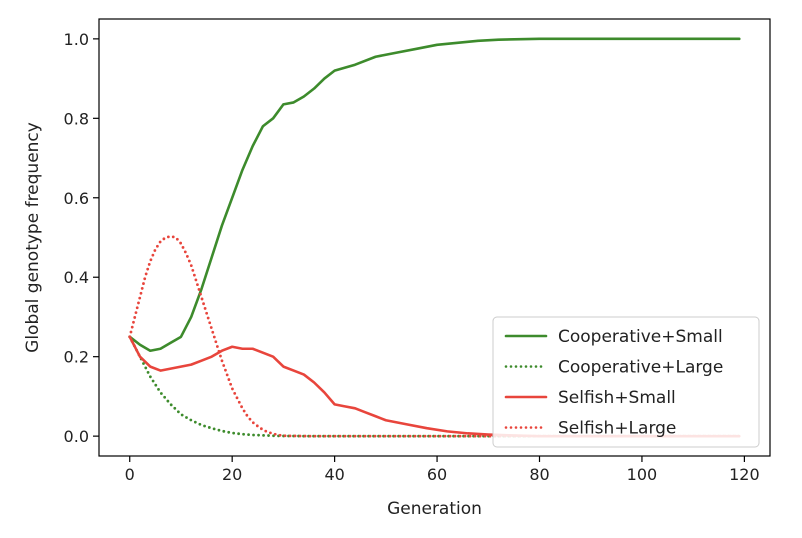 This screenshot has width=802, height=538. Describe the element at coordinates (640, 368) in the screenshot. I see `legend-label-1: Cooperative+Large` at that location.